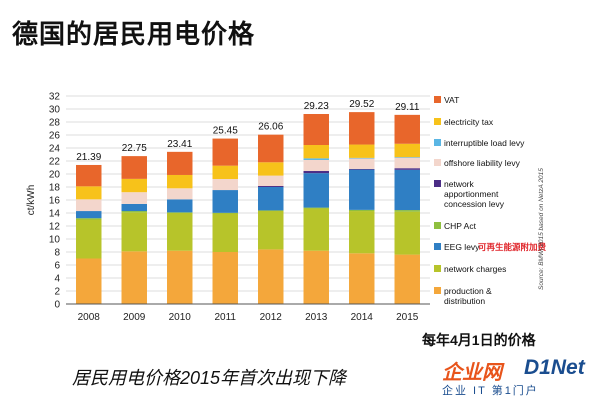  Describe the element at coordinates (31, 200) in the screenshot. I see `y-axis-label: ct/kWh` at that location.